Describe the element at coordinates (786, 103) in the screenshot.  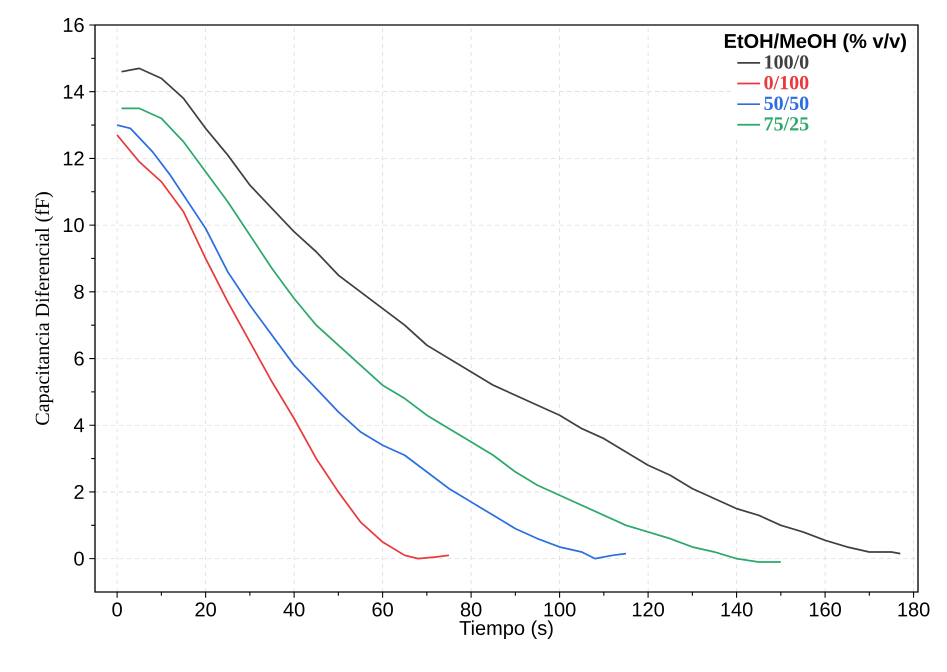
I see `legend-label: 50/50` at that location.